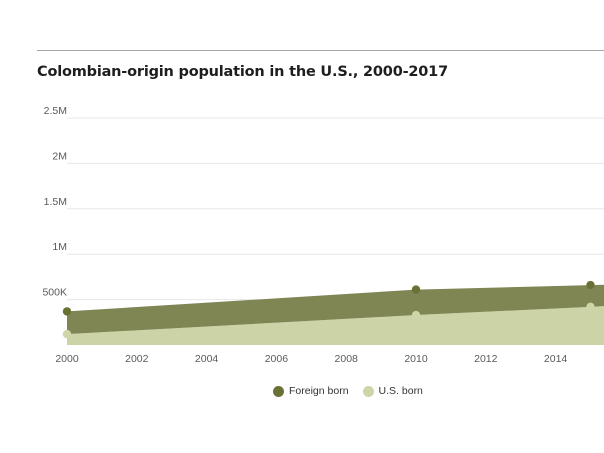 Image resolution: width=604 pixels, height=453 pixels. Describe the element at coordinates (416, 359) in the screenshot. I see `x-tick-label: 2010` at that location.